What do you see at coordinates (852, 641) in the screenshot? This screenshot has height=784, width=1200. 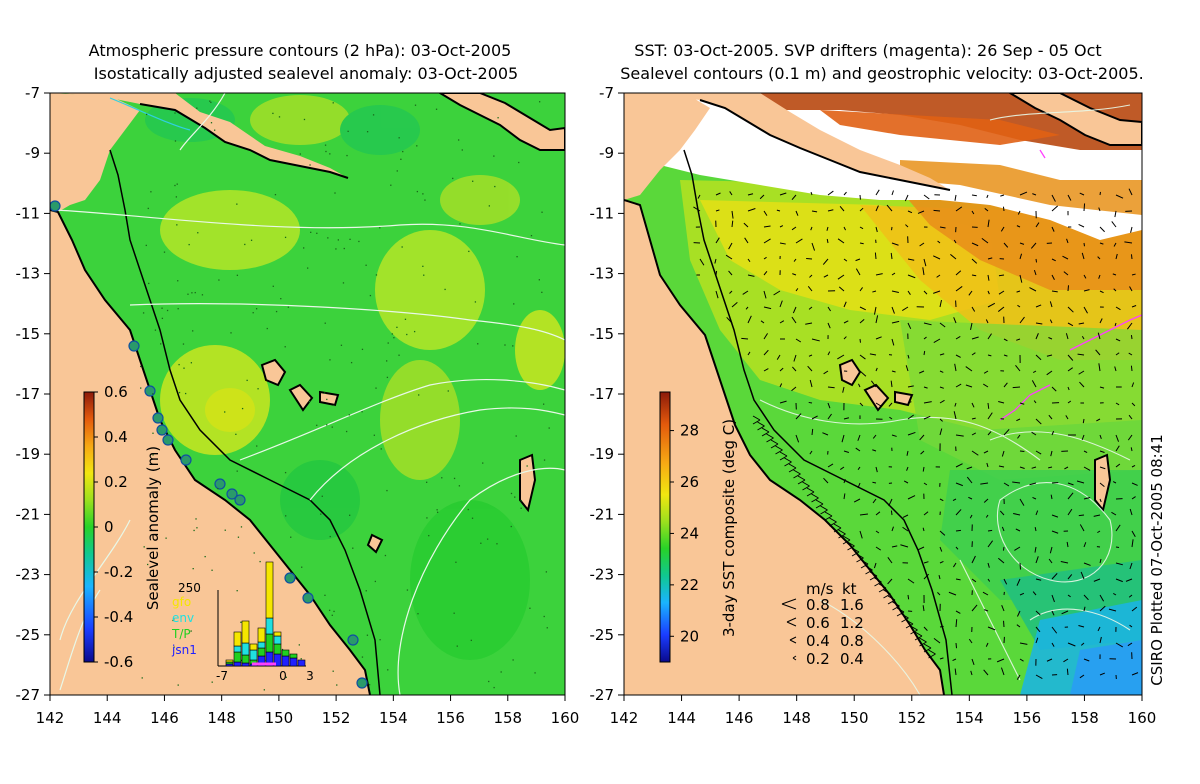 I see `vel-legend-row3-kt: 0.8` at bounding box center [852, 641].